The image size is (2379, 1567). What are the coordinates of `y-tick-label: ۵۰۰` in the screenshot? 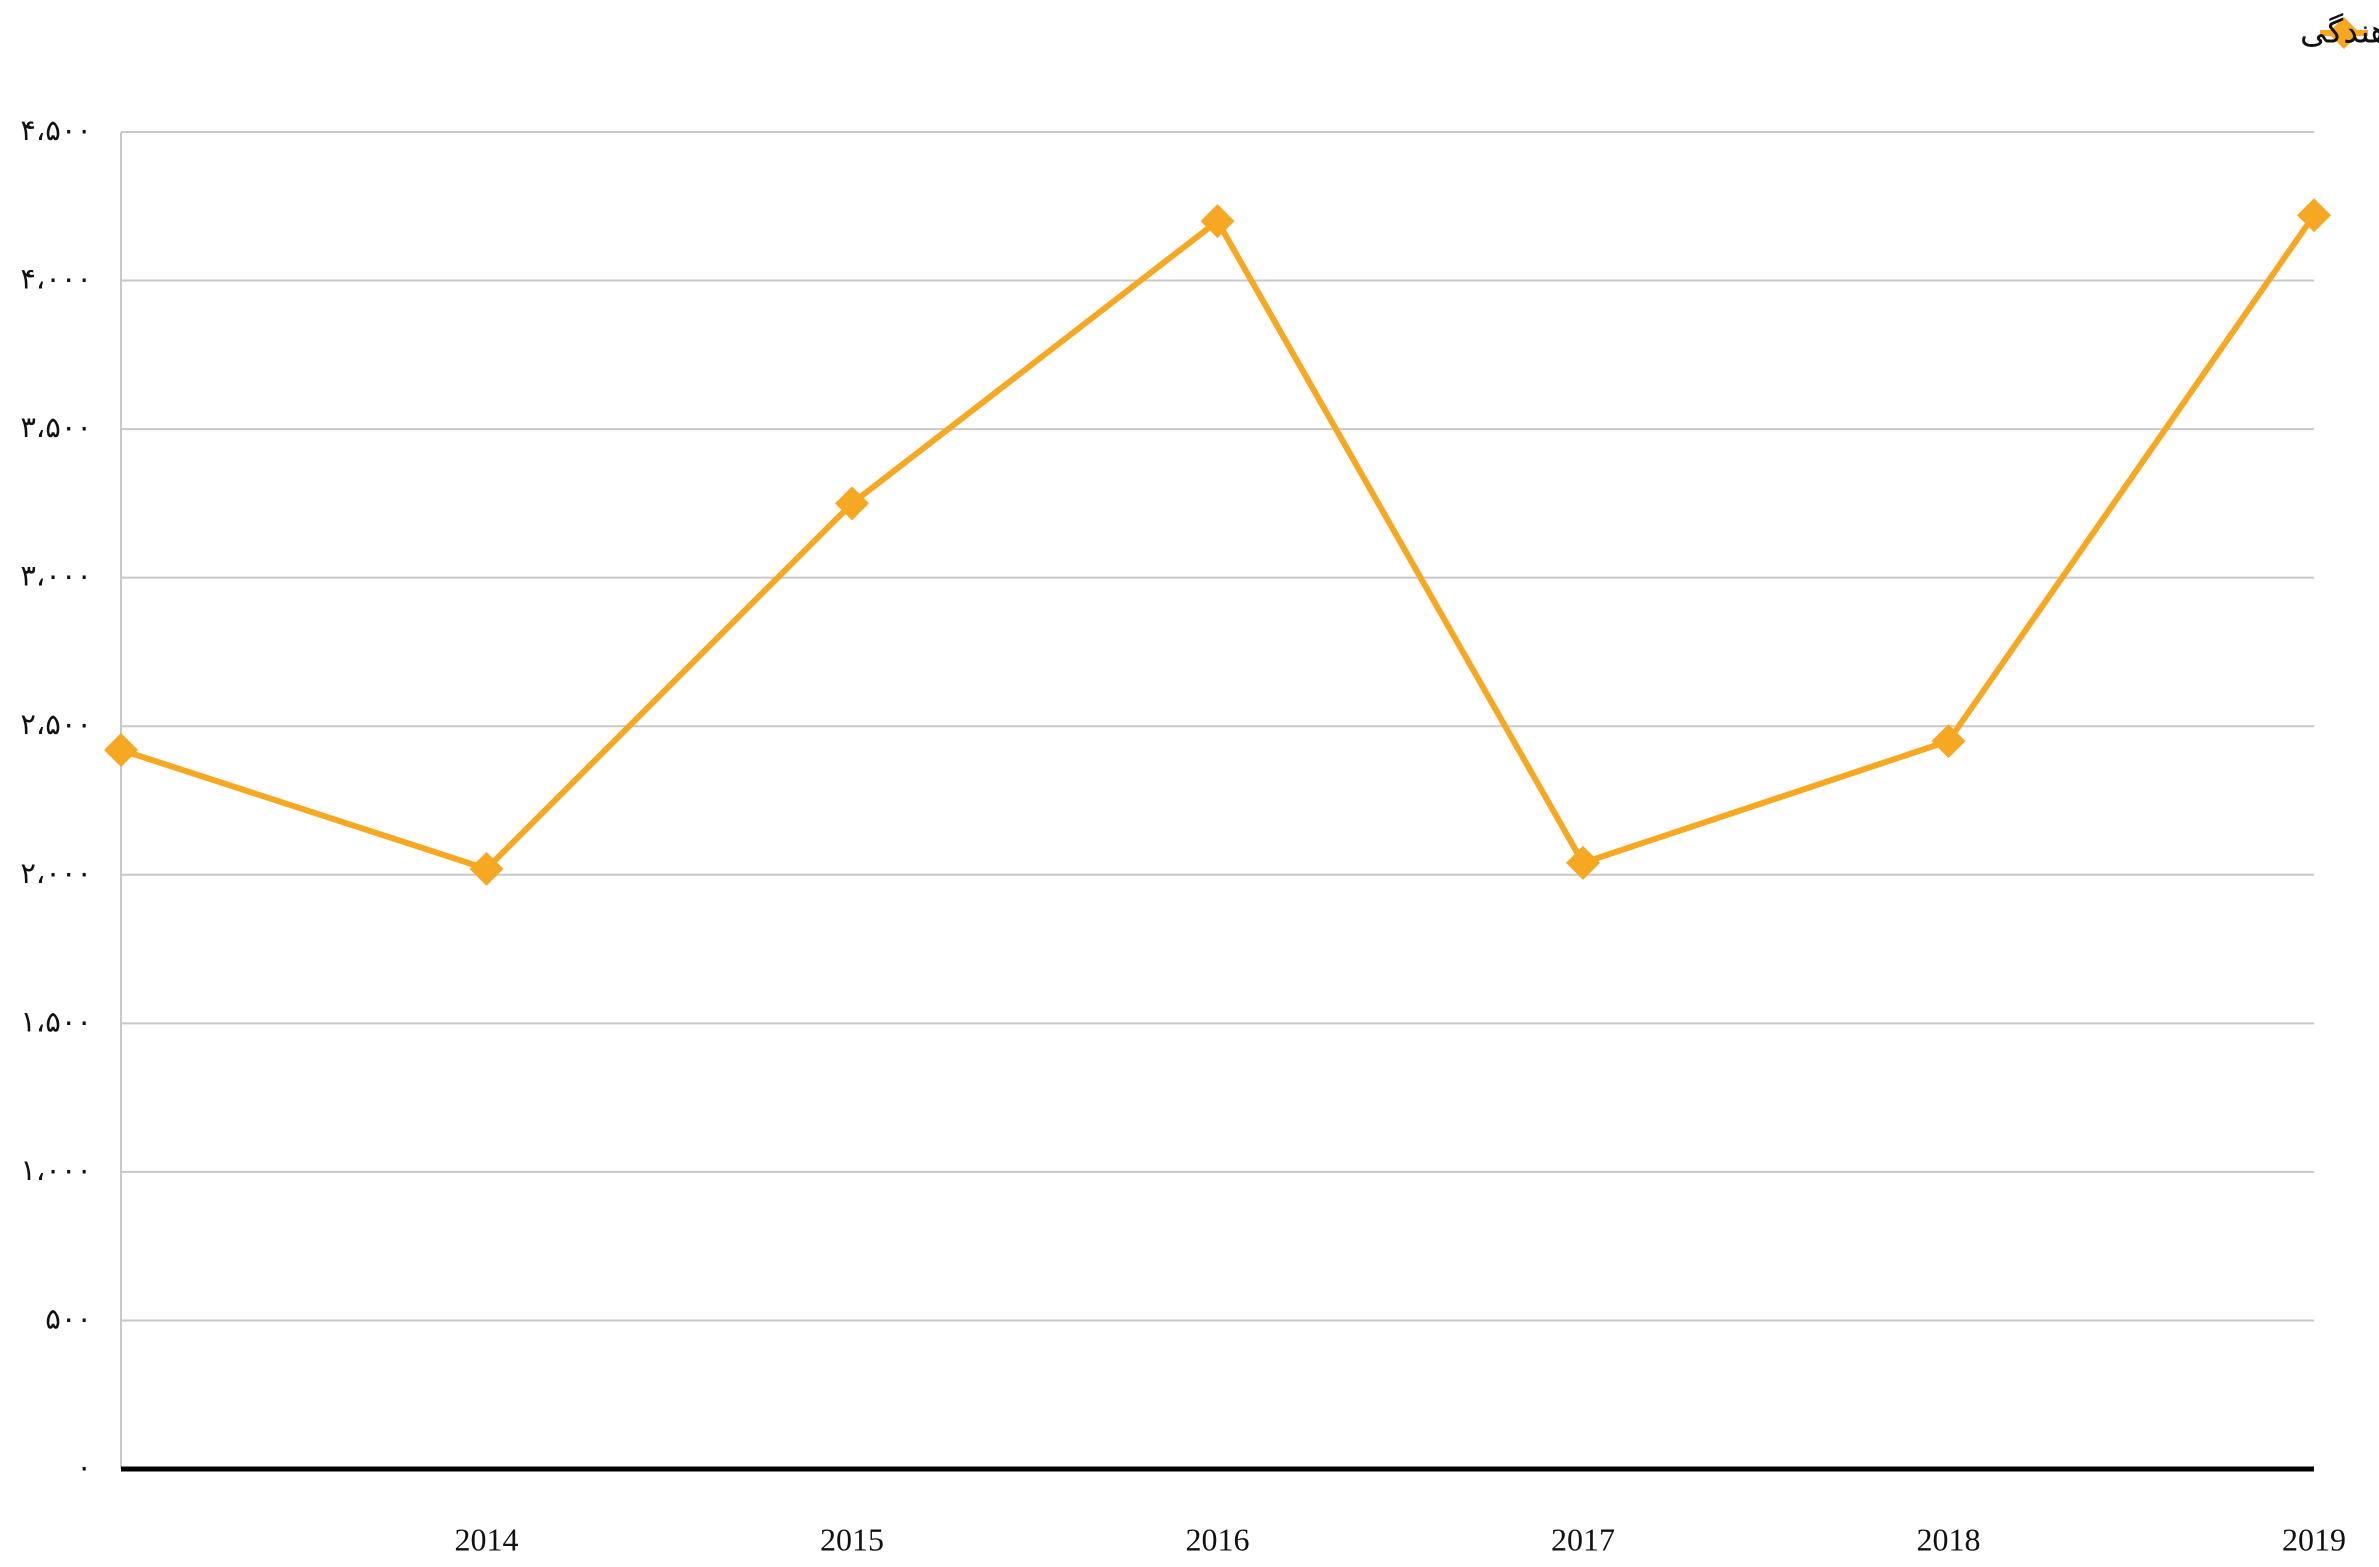 It's located at (68, 1318).